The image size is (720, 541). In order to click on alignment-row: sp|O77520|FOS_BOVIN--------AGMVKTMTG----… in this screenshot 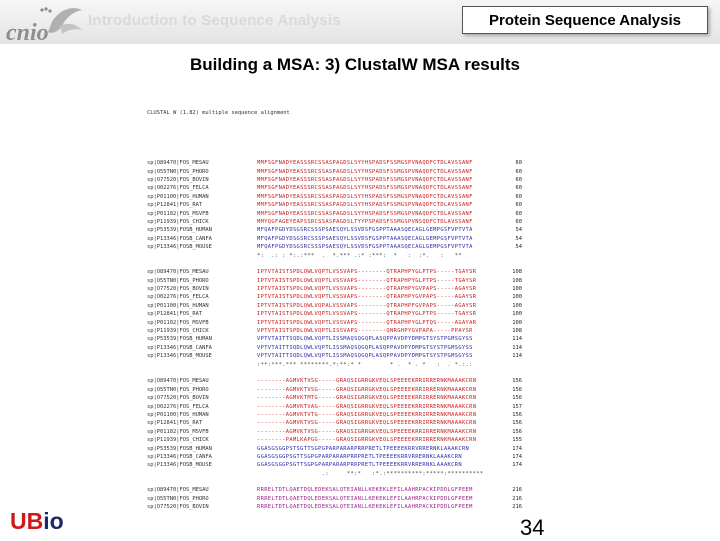, I will do `click(337, 398)`.